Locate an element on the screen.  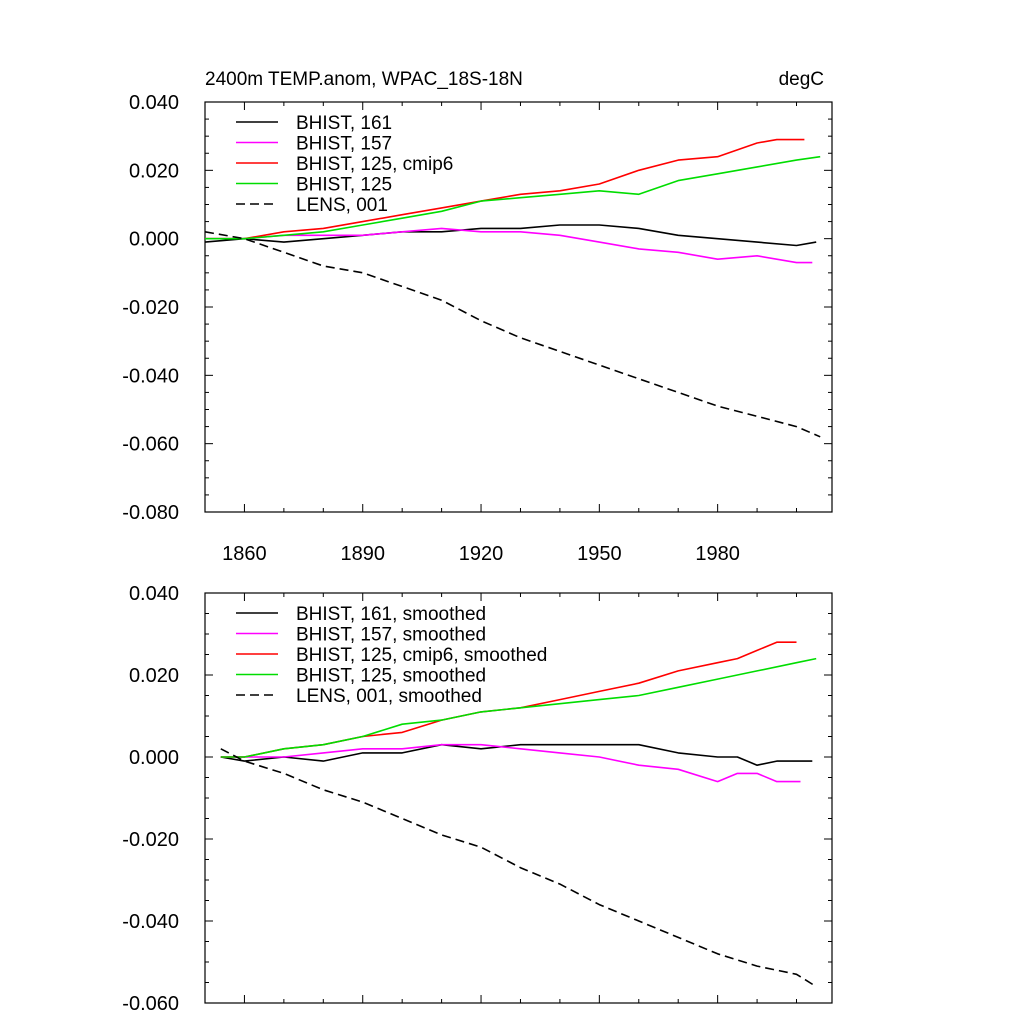
x-tick-label: 1920 is located at coordinates (481, 554).